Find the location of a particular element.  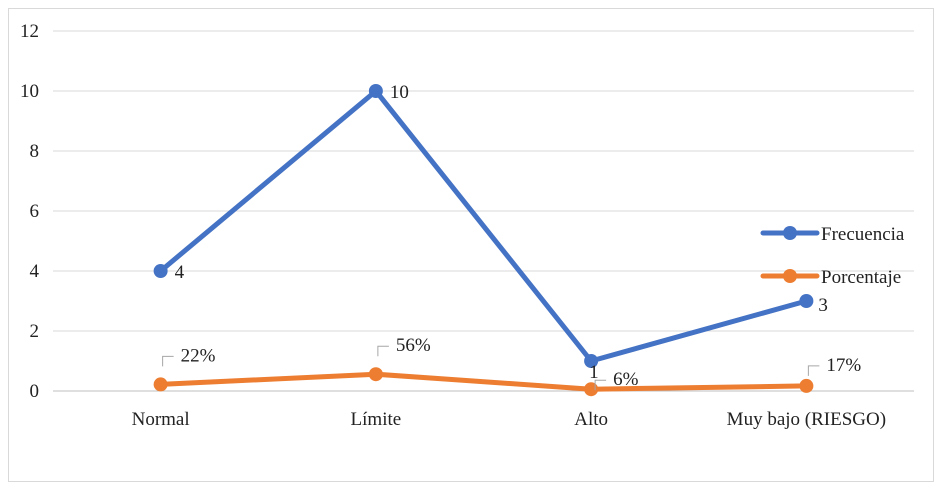

y-tick-label: 8 is located at coordinates (35, 151).